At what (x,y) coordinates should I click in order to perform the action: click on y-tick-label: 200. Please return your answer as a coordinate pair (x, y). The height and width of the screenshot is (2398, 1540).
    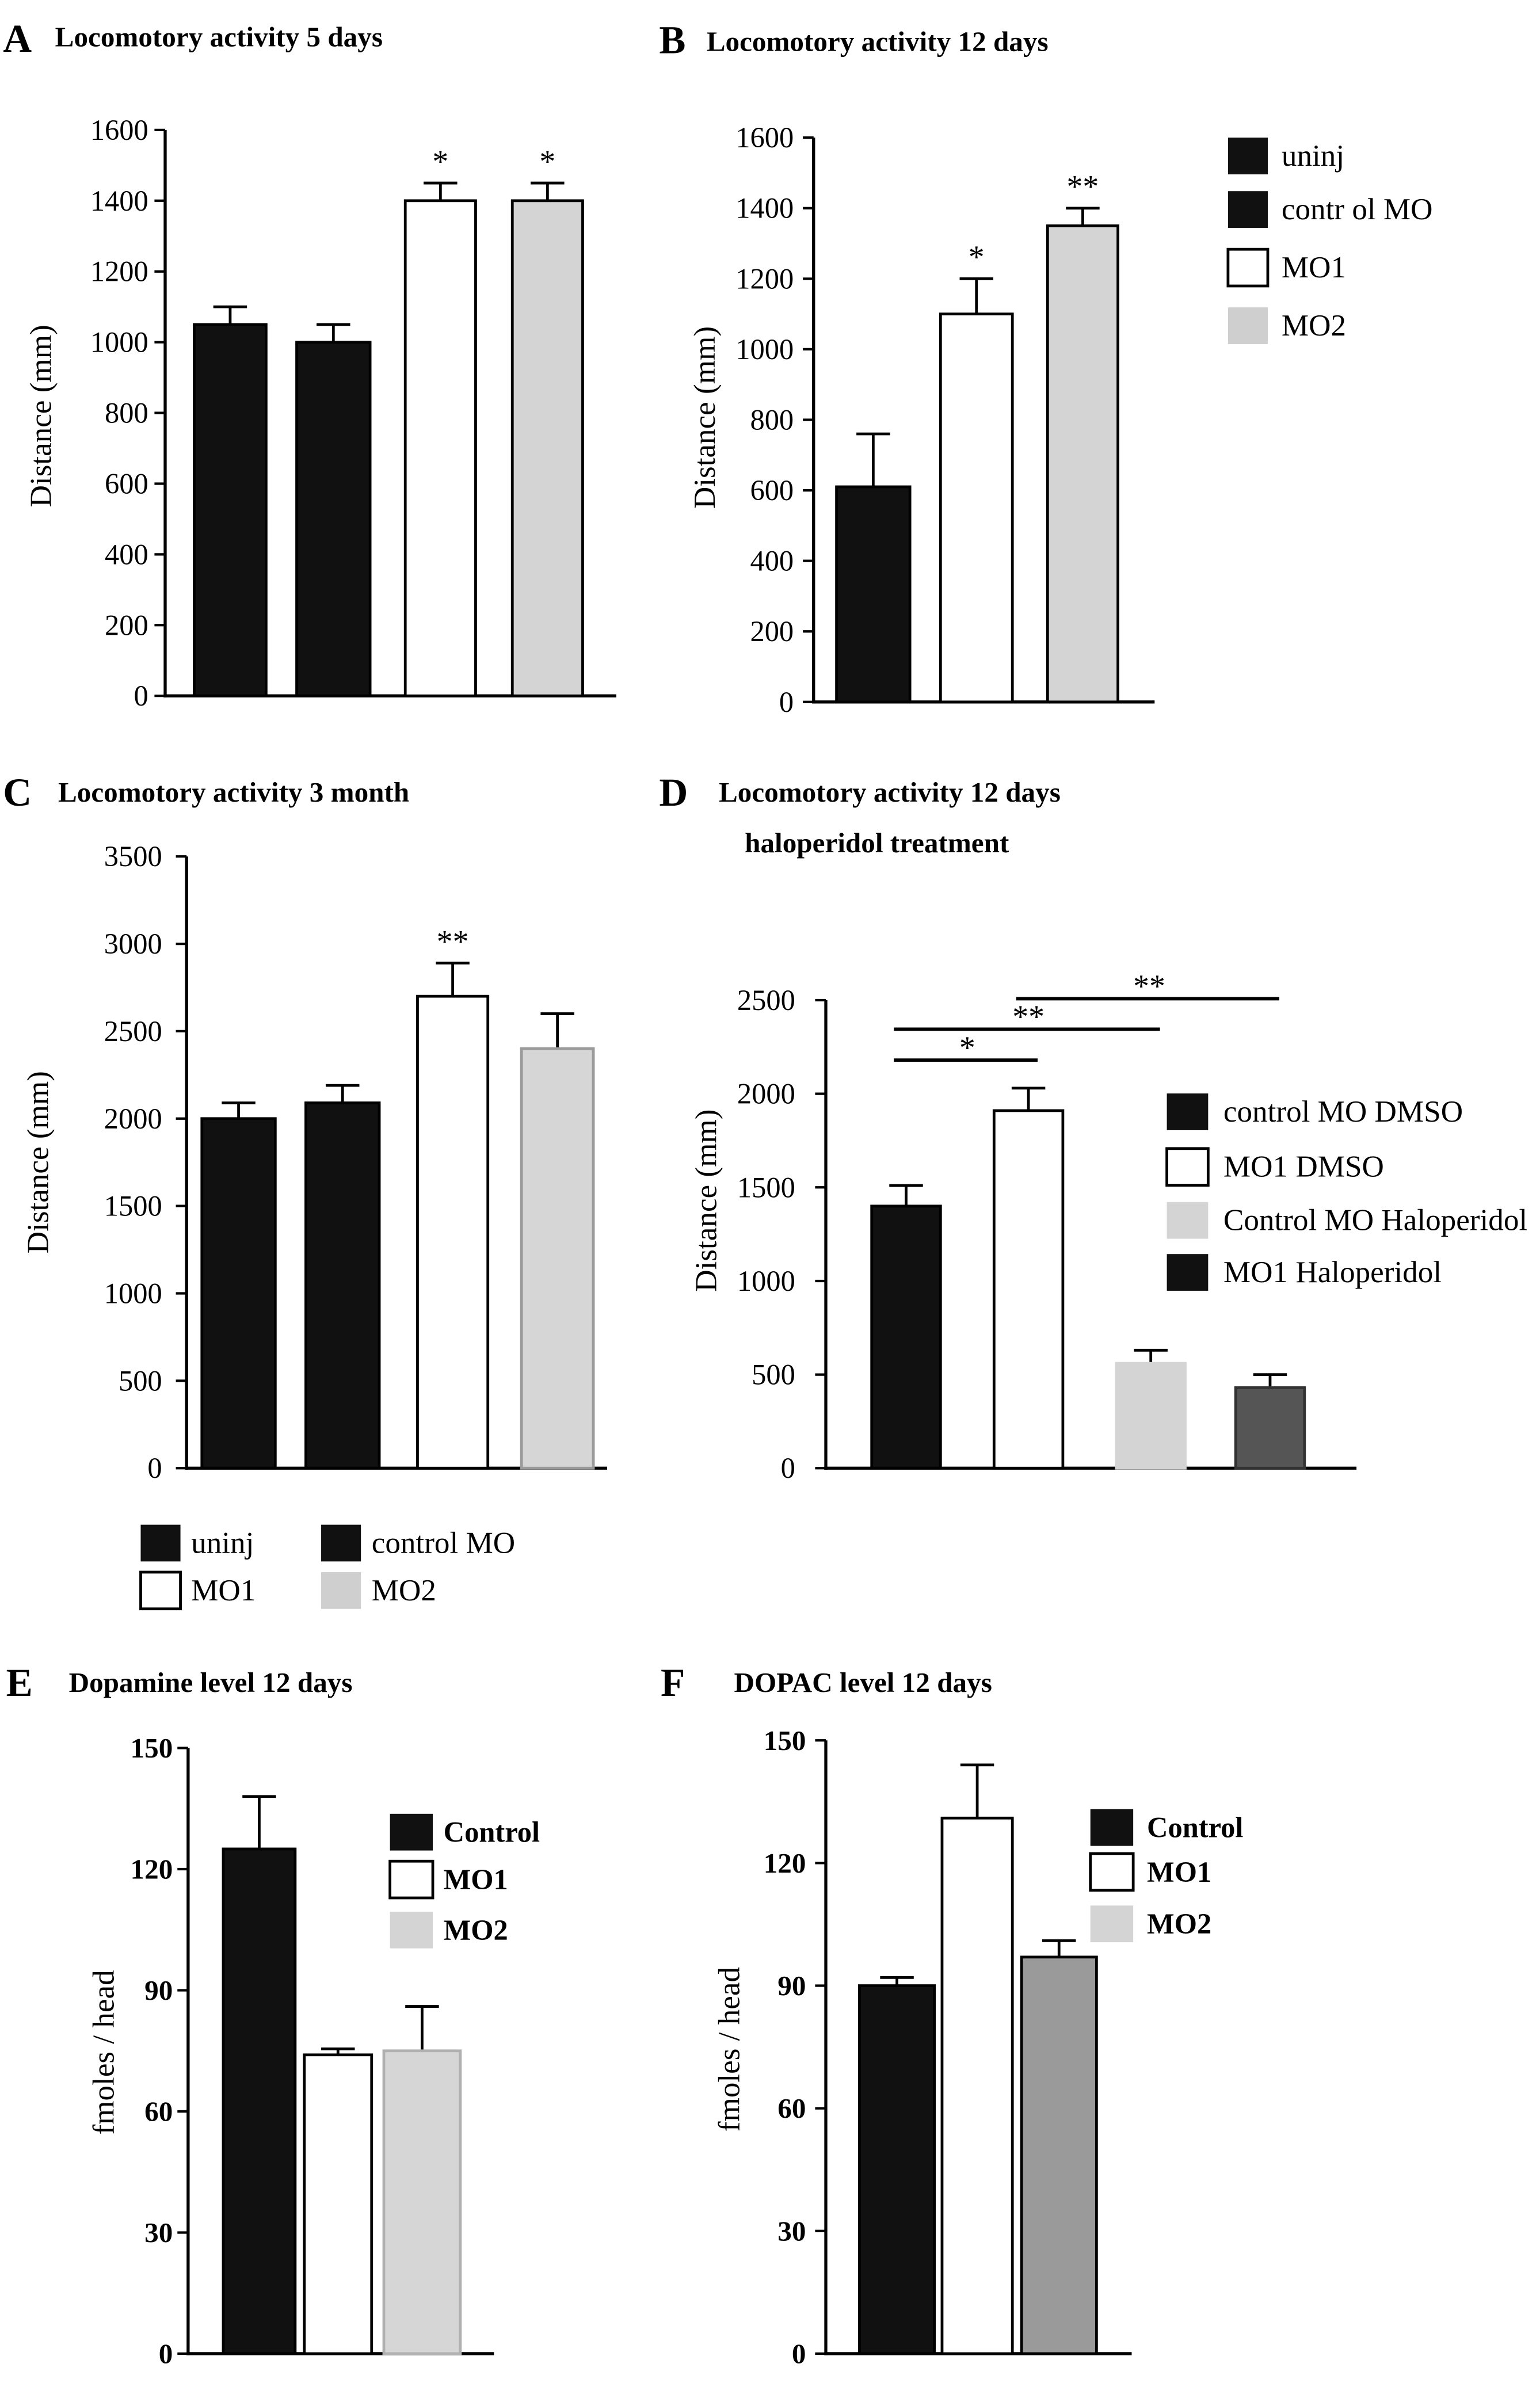
    Looking at the image, I should click on (126, 625).